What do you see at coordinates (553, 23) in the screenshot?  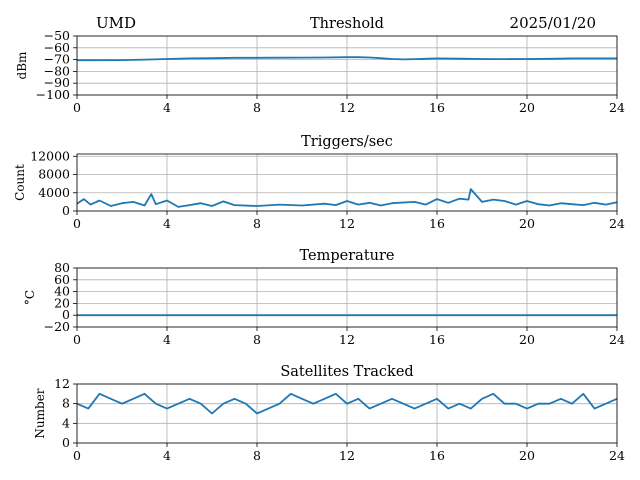 I see `header-right: 2025/01/20` at bounding box center [553, 23].